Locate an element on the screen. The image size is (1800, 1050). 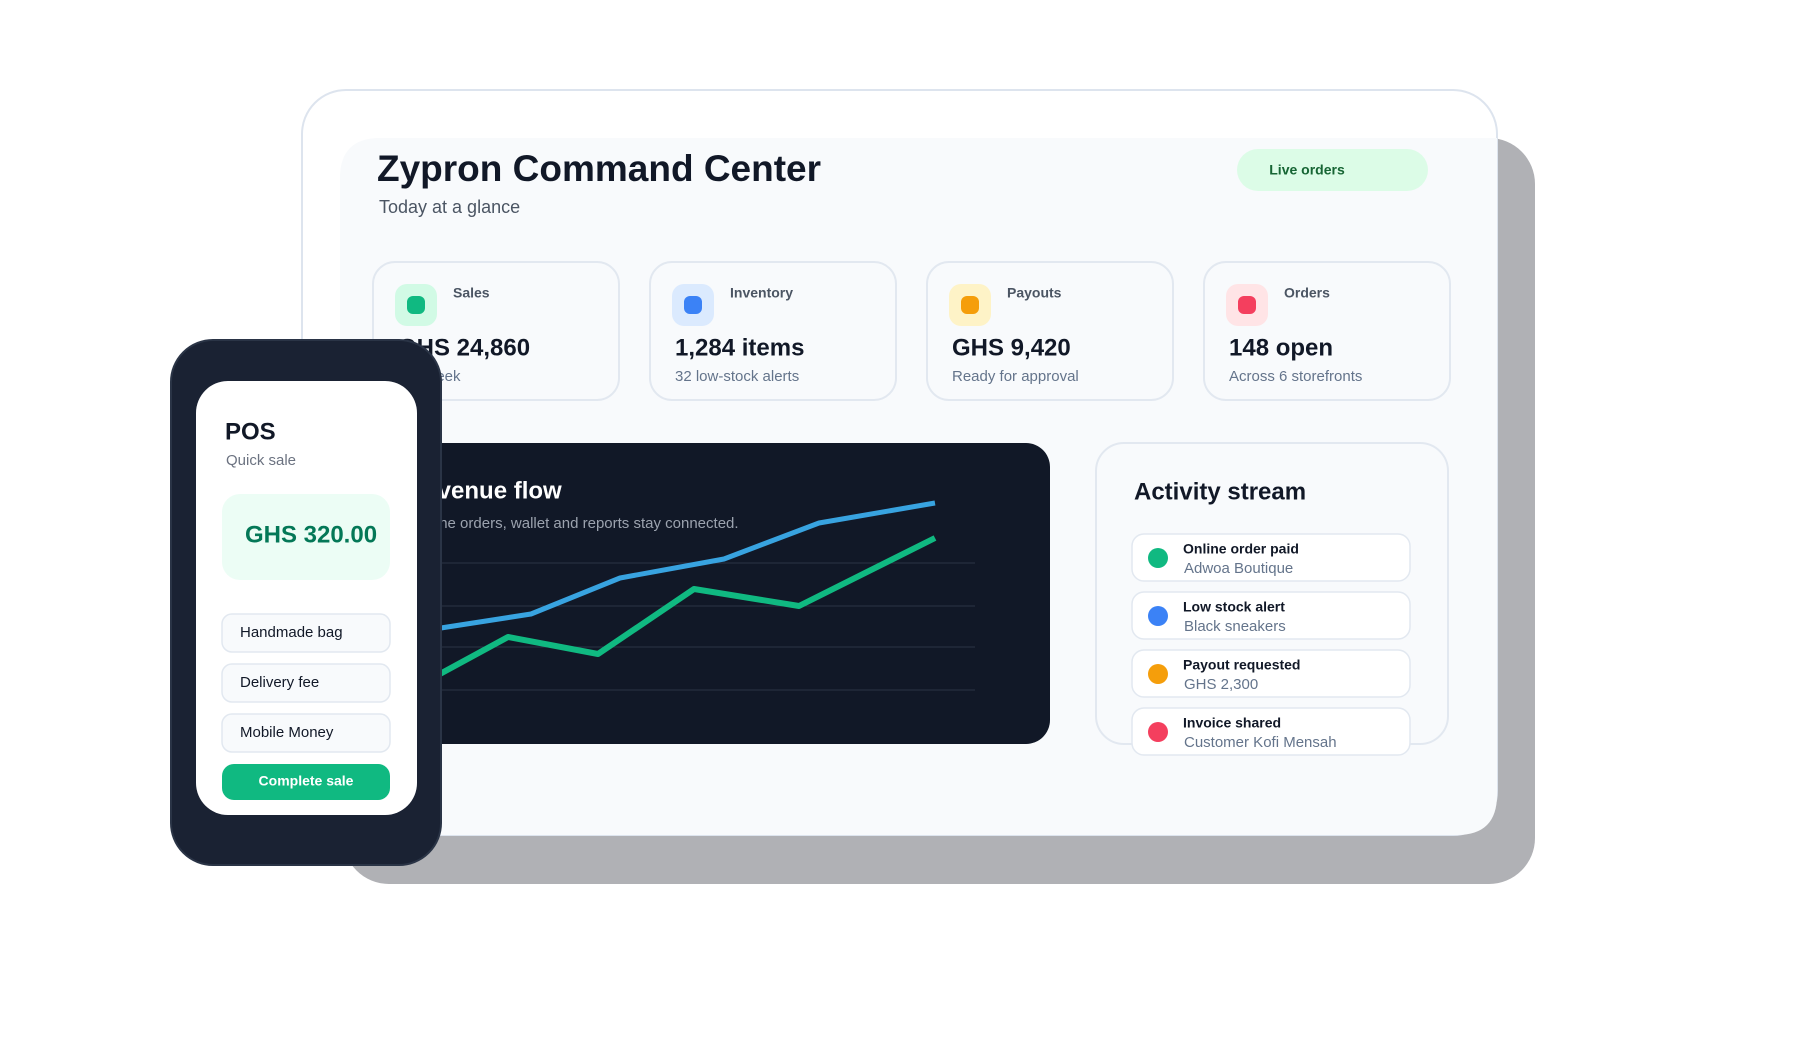
amount-box is located at coordinates (306, 537).